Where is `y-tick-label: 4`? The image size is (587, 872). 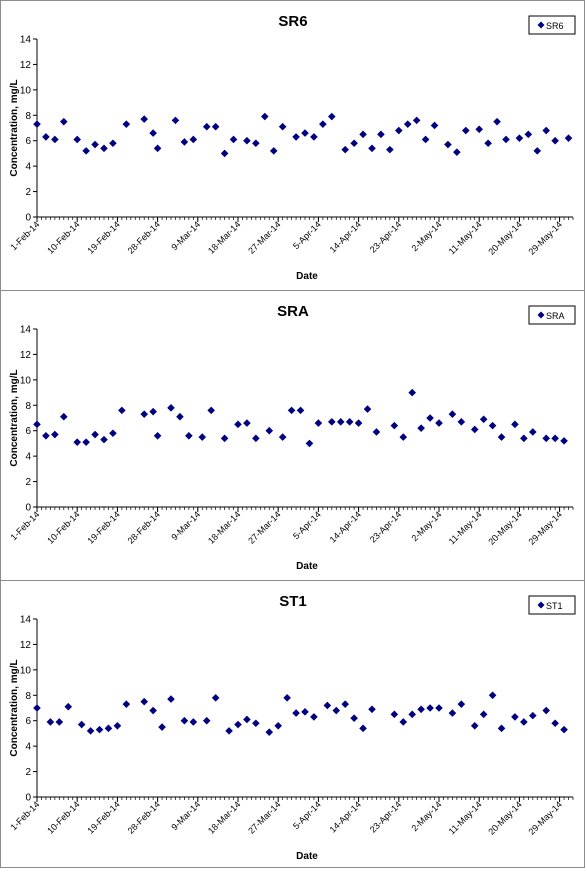
y-tick-label: 4 is located at coordinates (28, 457).